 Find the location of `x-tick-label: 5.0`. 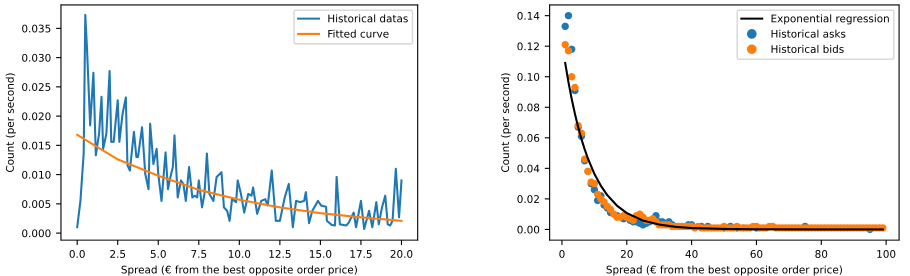

x-tick-label: 5.0 is located at coordinates (158, 254).